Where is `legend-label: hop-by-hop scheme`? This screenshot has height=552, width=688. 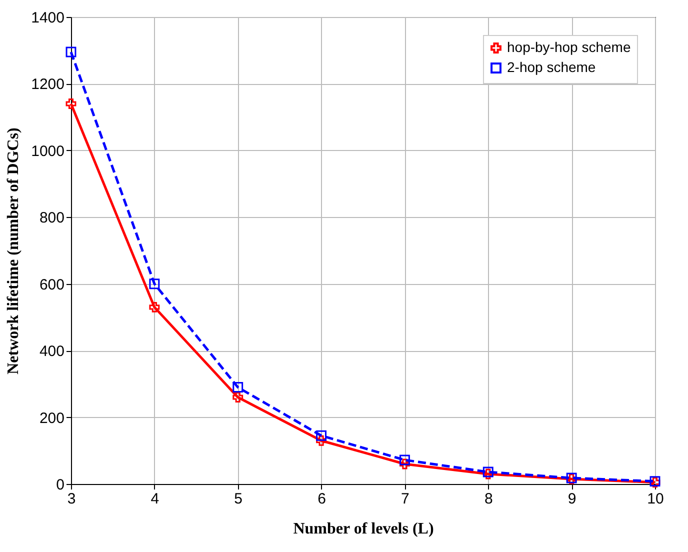
legend-label: hop-by-hop scheme is located at coordinates (569, 47).